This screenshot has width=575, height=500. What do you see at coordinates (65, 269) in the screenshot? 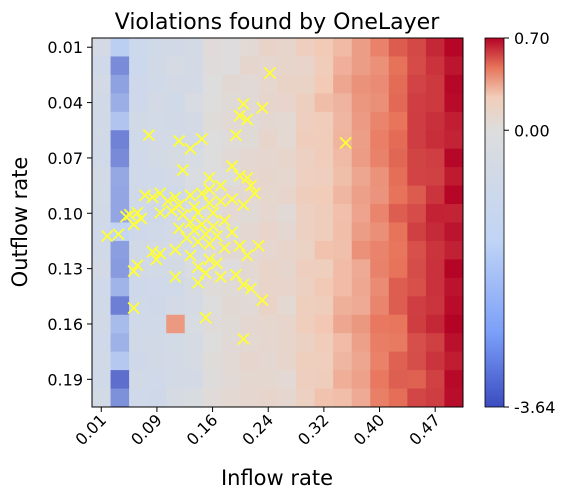
I see `y-tick-label: 0.13` at bounding box center [65, 269].